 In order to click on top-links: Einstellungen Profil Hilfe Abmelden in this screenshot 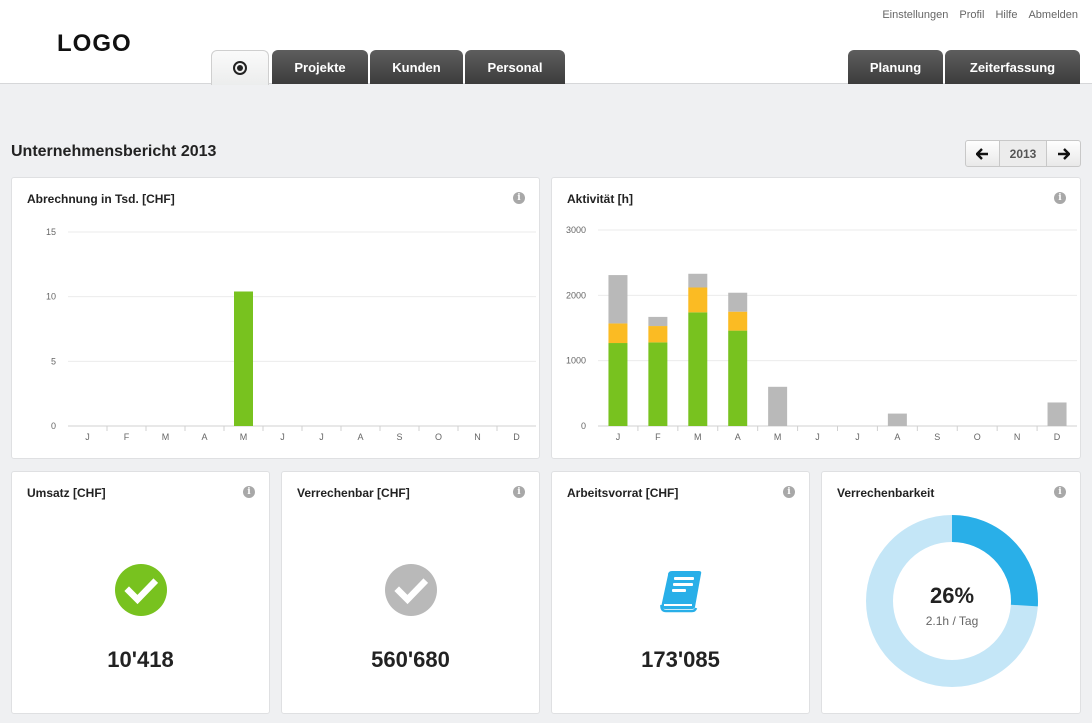, I will do `click(980, 15)`.